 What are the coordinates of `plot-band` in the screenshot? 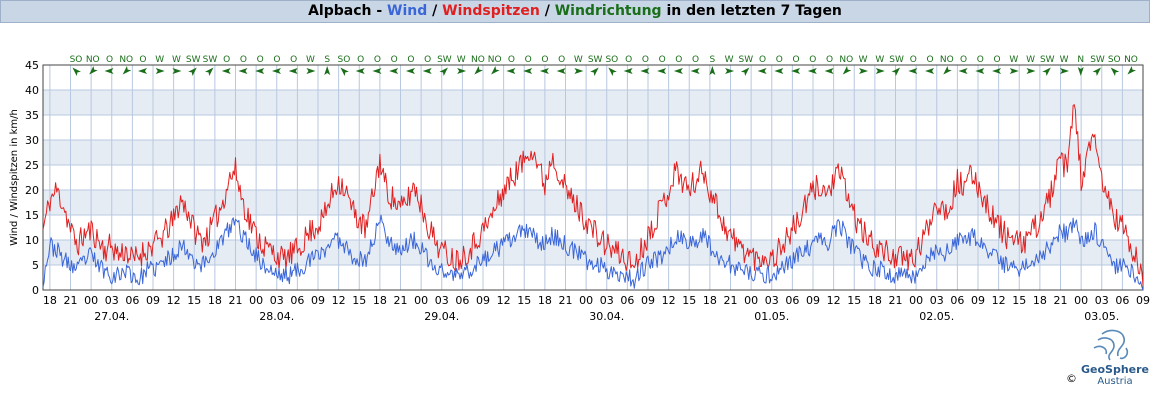 It's located at (593, 102).